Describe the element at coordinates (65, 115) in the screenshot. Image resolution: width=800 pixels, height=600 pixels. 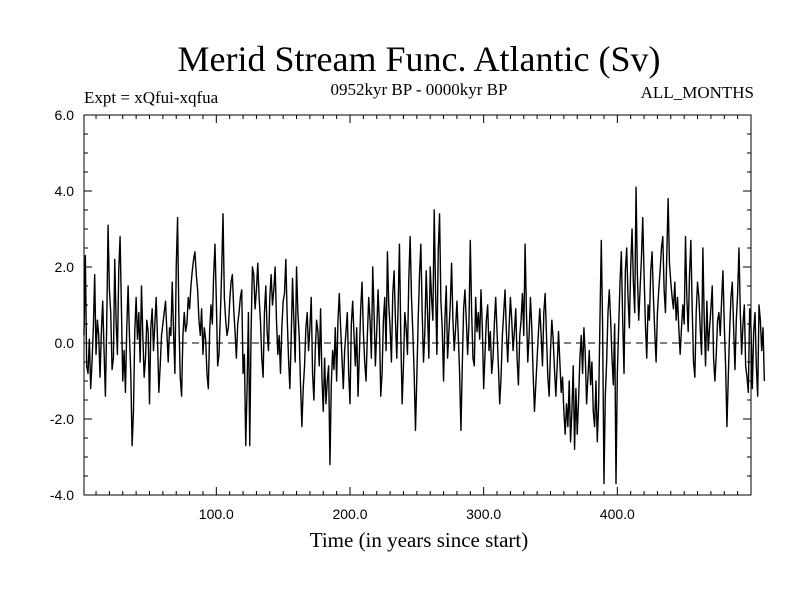
I see `y-tick-label: 6.0` at that location.